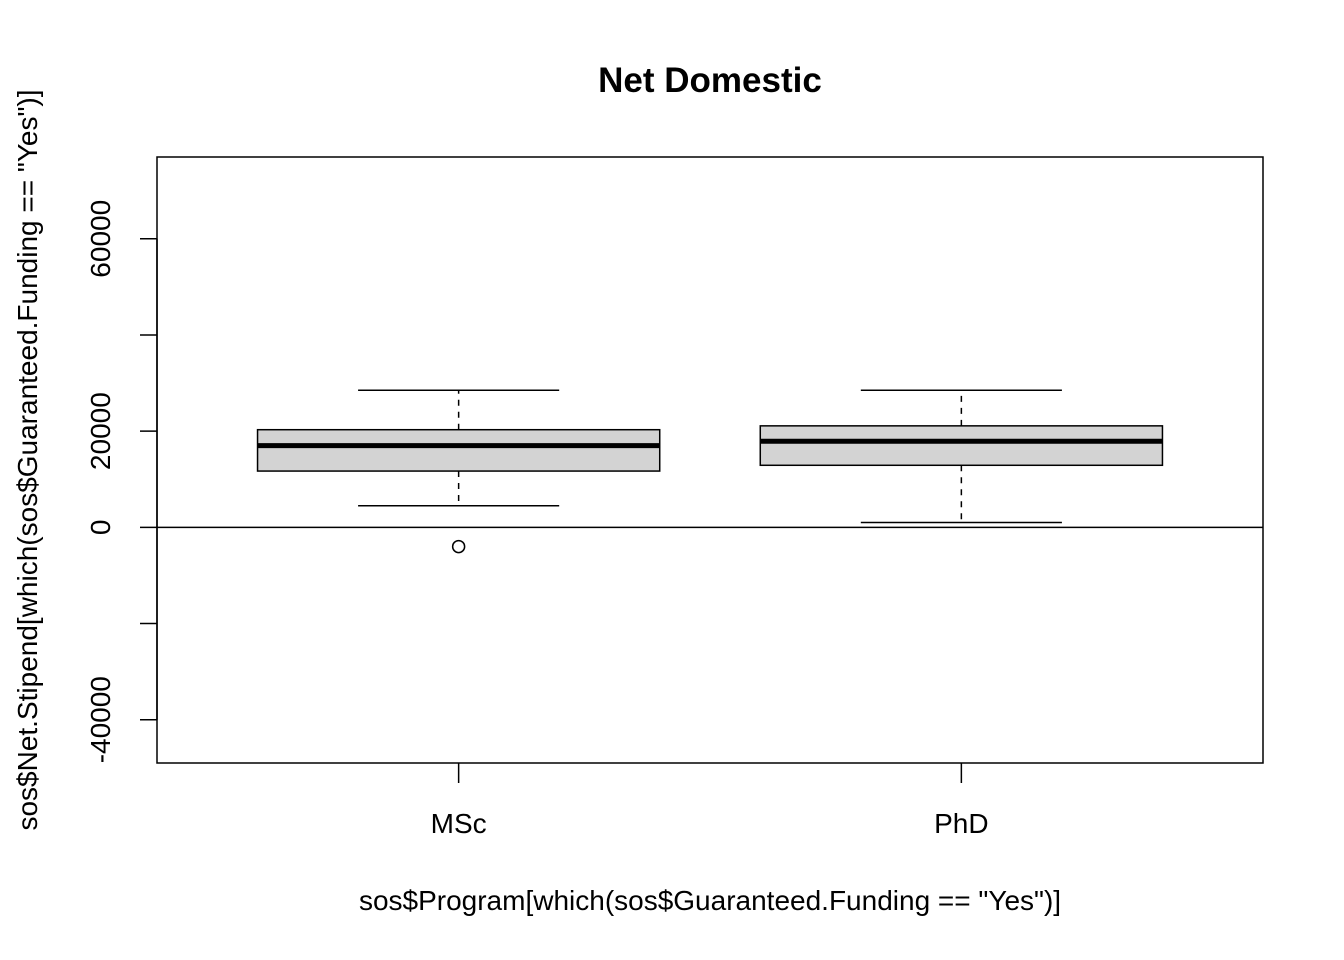 The image size is (1344, 960). I want to click on x-axis: MSc PhD, so click(710, 801).